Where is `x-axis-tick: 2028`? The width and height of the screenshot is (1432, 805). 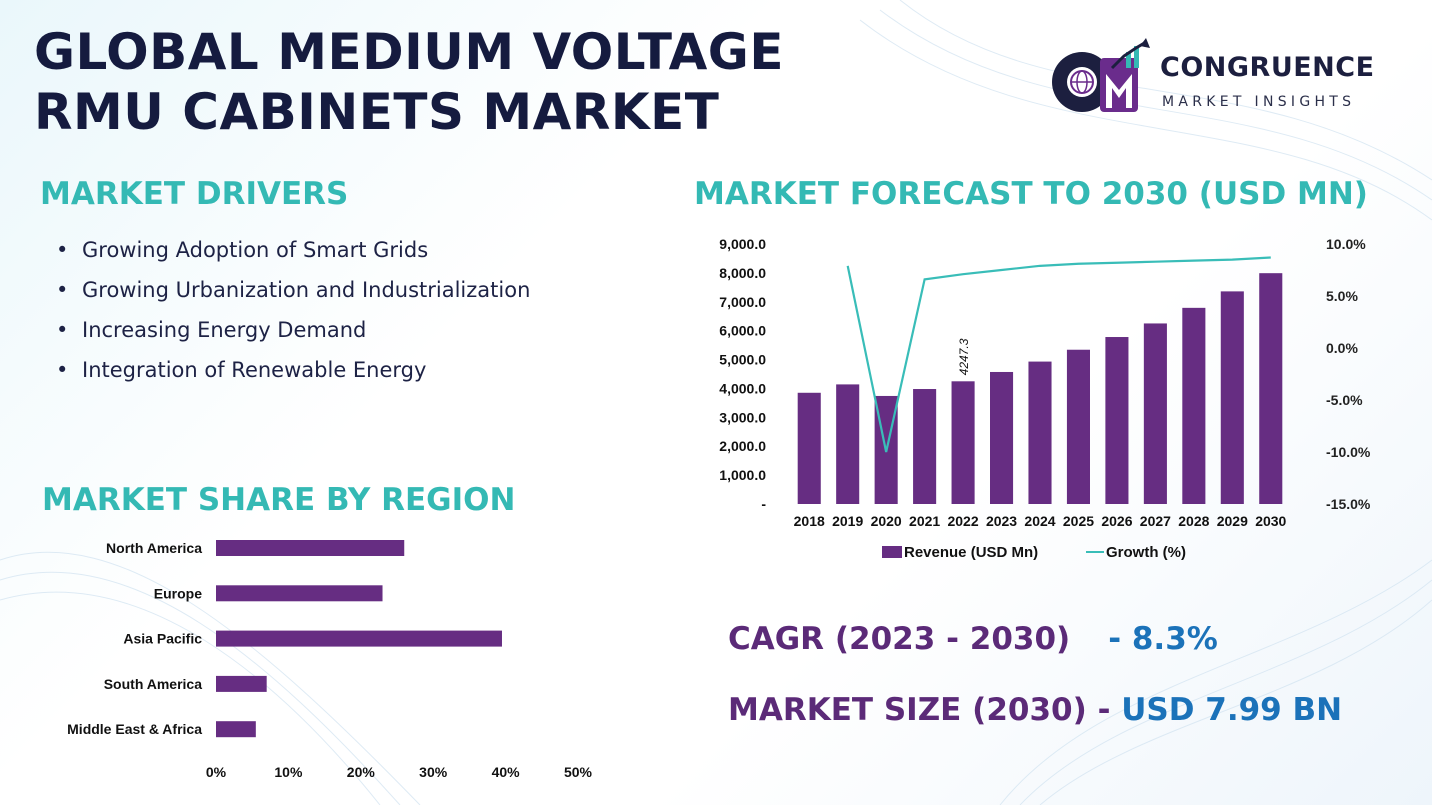
x-axis-tick: 2028 is located at coordinates (1193, 521).